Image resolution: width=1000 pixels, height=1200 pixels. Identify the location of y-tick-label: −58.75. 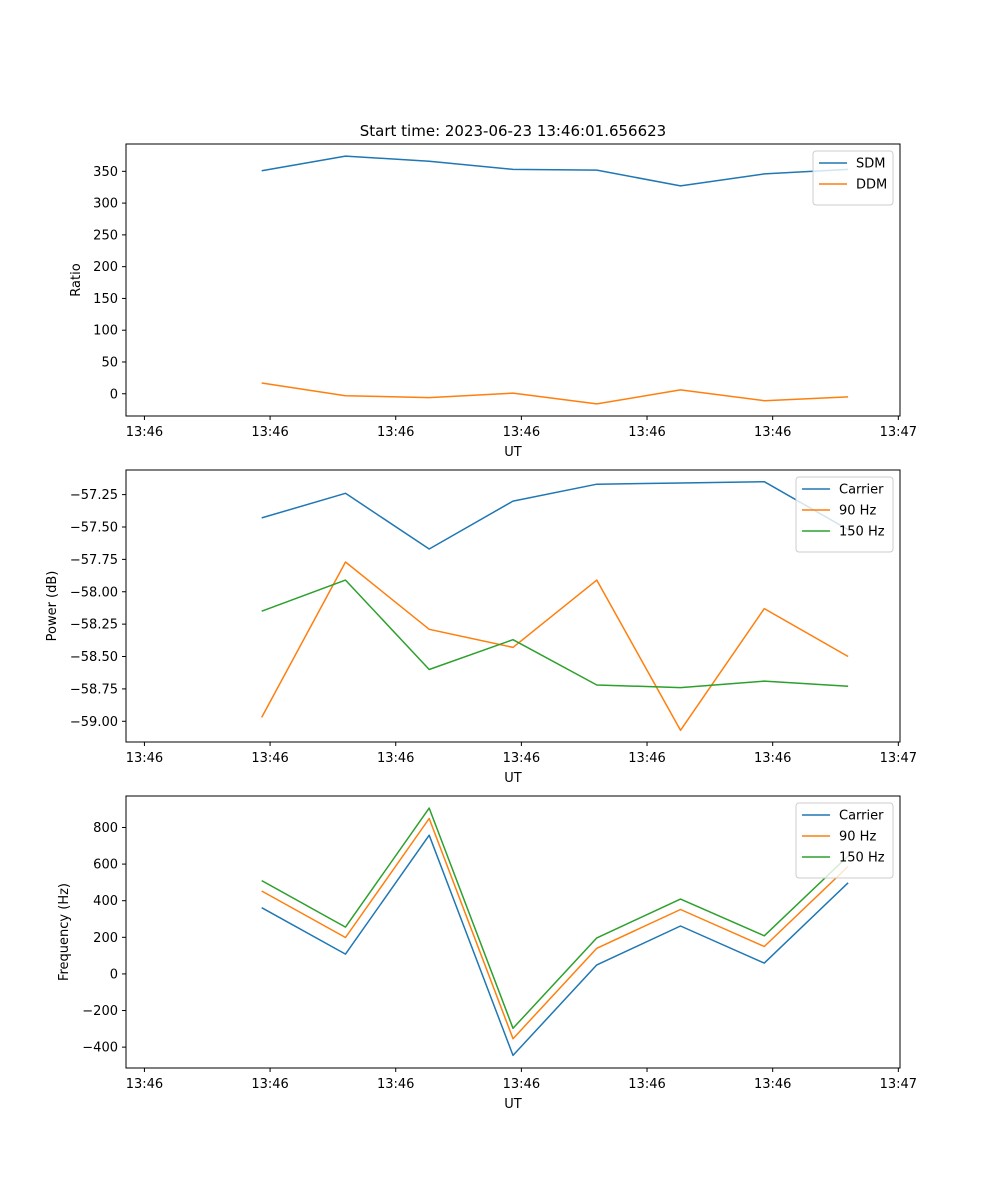
(94, 689).